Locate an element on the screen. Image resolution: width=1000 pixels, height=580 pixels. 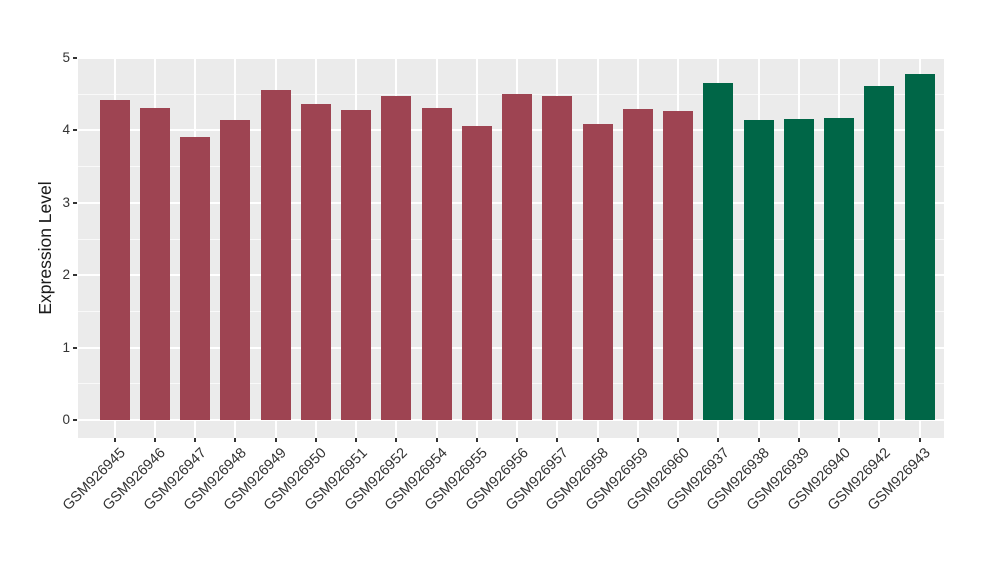
y-tick-label: 2 is located at coordinates (66, 275).